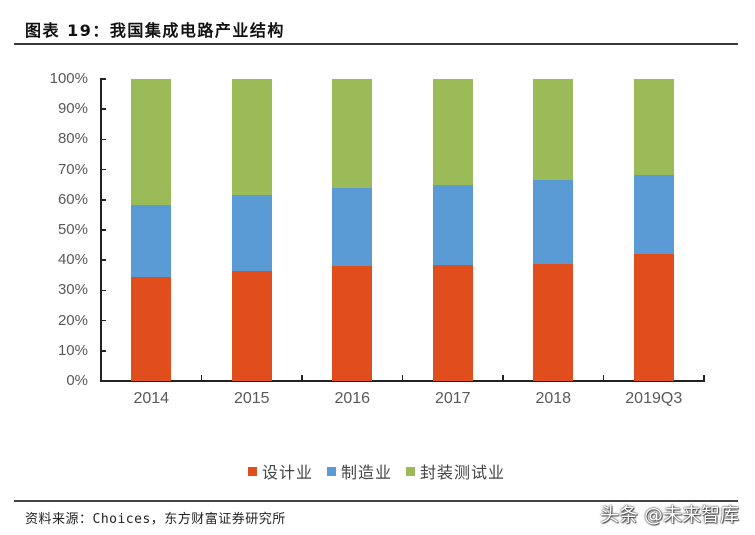 The width and height of the screenshot is (755, 535). What do you see at coordinates (155, 519) in the screenshot?
I see `source-note: 资料来源：Choices，东方财富证券研究所` at bounding box center [155, 519].